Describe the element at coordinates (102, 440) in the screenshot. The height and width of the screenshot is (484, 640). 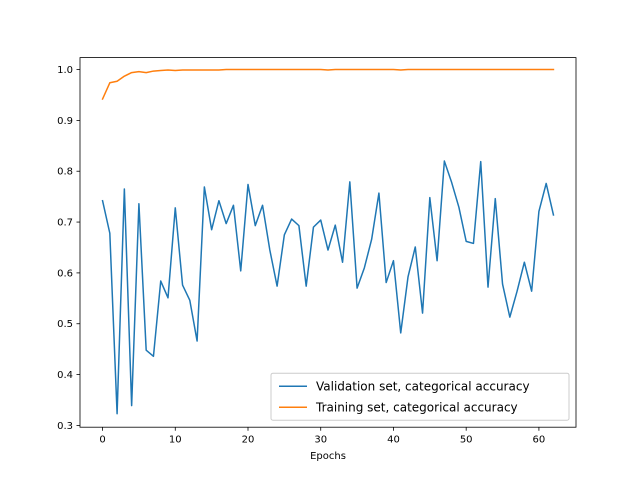
I see `x-tick-label: 0` at that location.